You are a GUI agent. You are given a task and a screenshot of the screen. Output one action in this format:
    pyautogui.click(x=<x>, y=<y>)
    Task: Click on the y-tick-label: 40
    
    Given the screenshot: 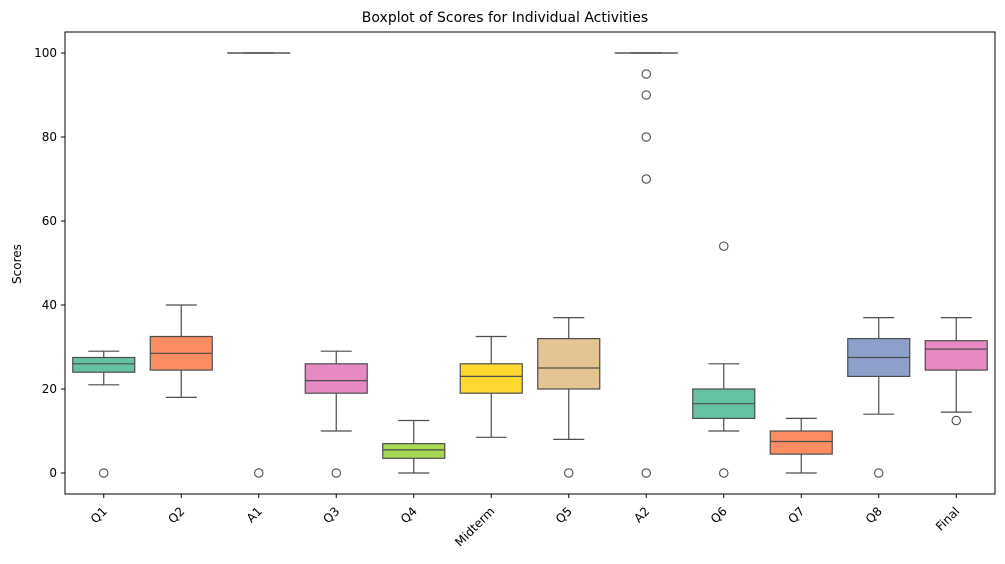 What is the action you would take?
    pyautogui.click(x=49, y=305)
    